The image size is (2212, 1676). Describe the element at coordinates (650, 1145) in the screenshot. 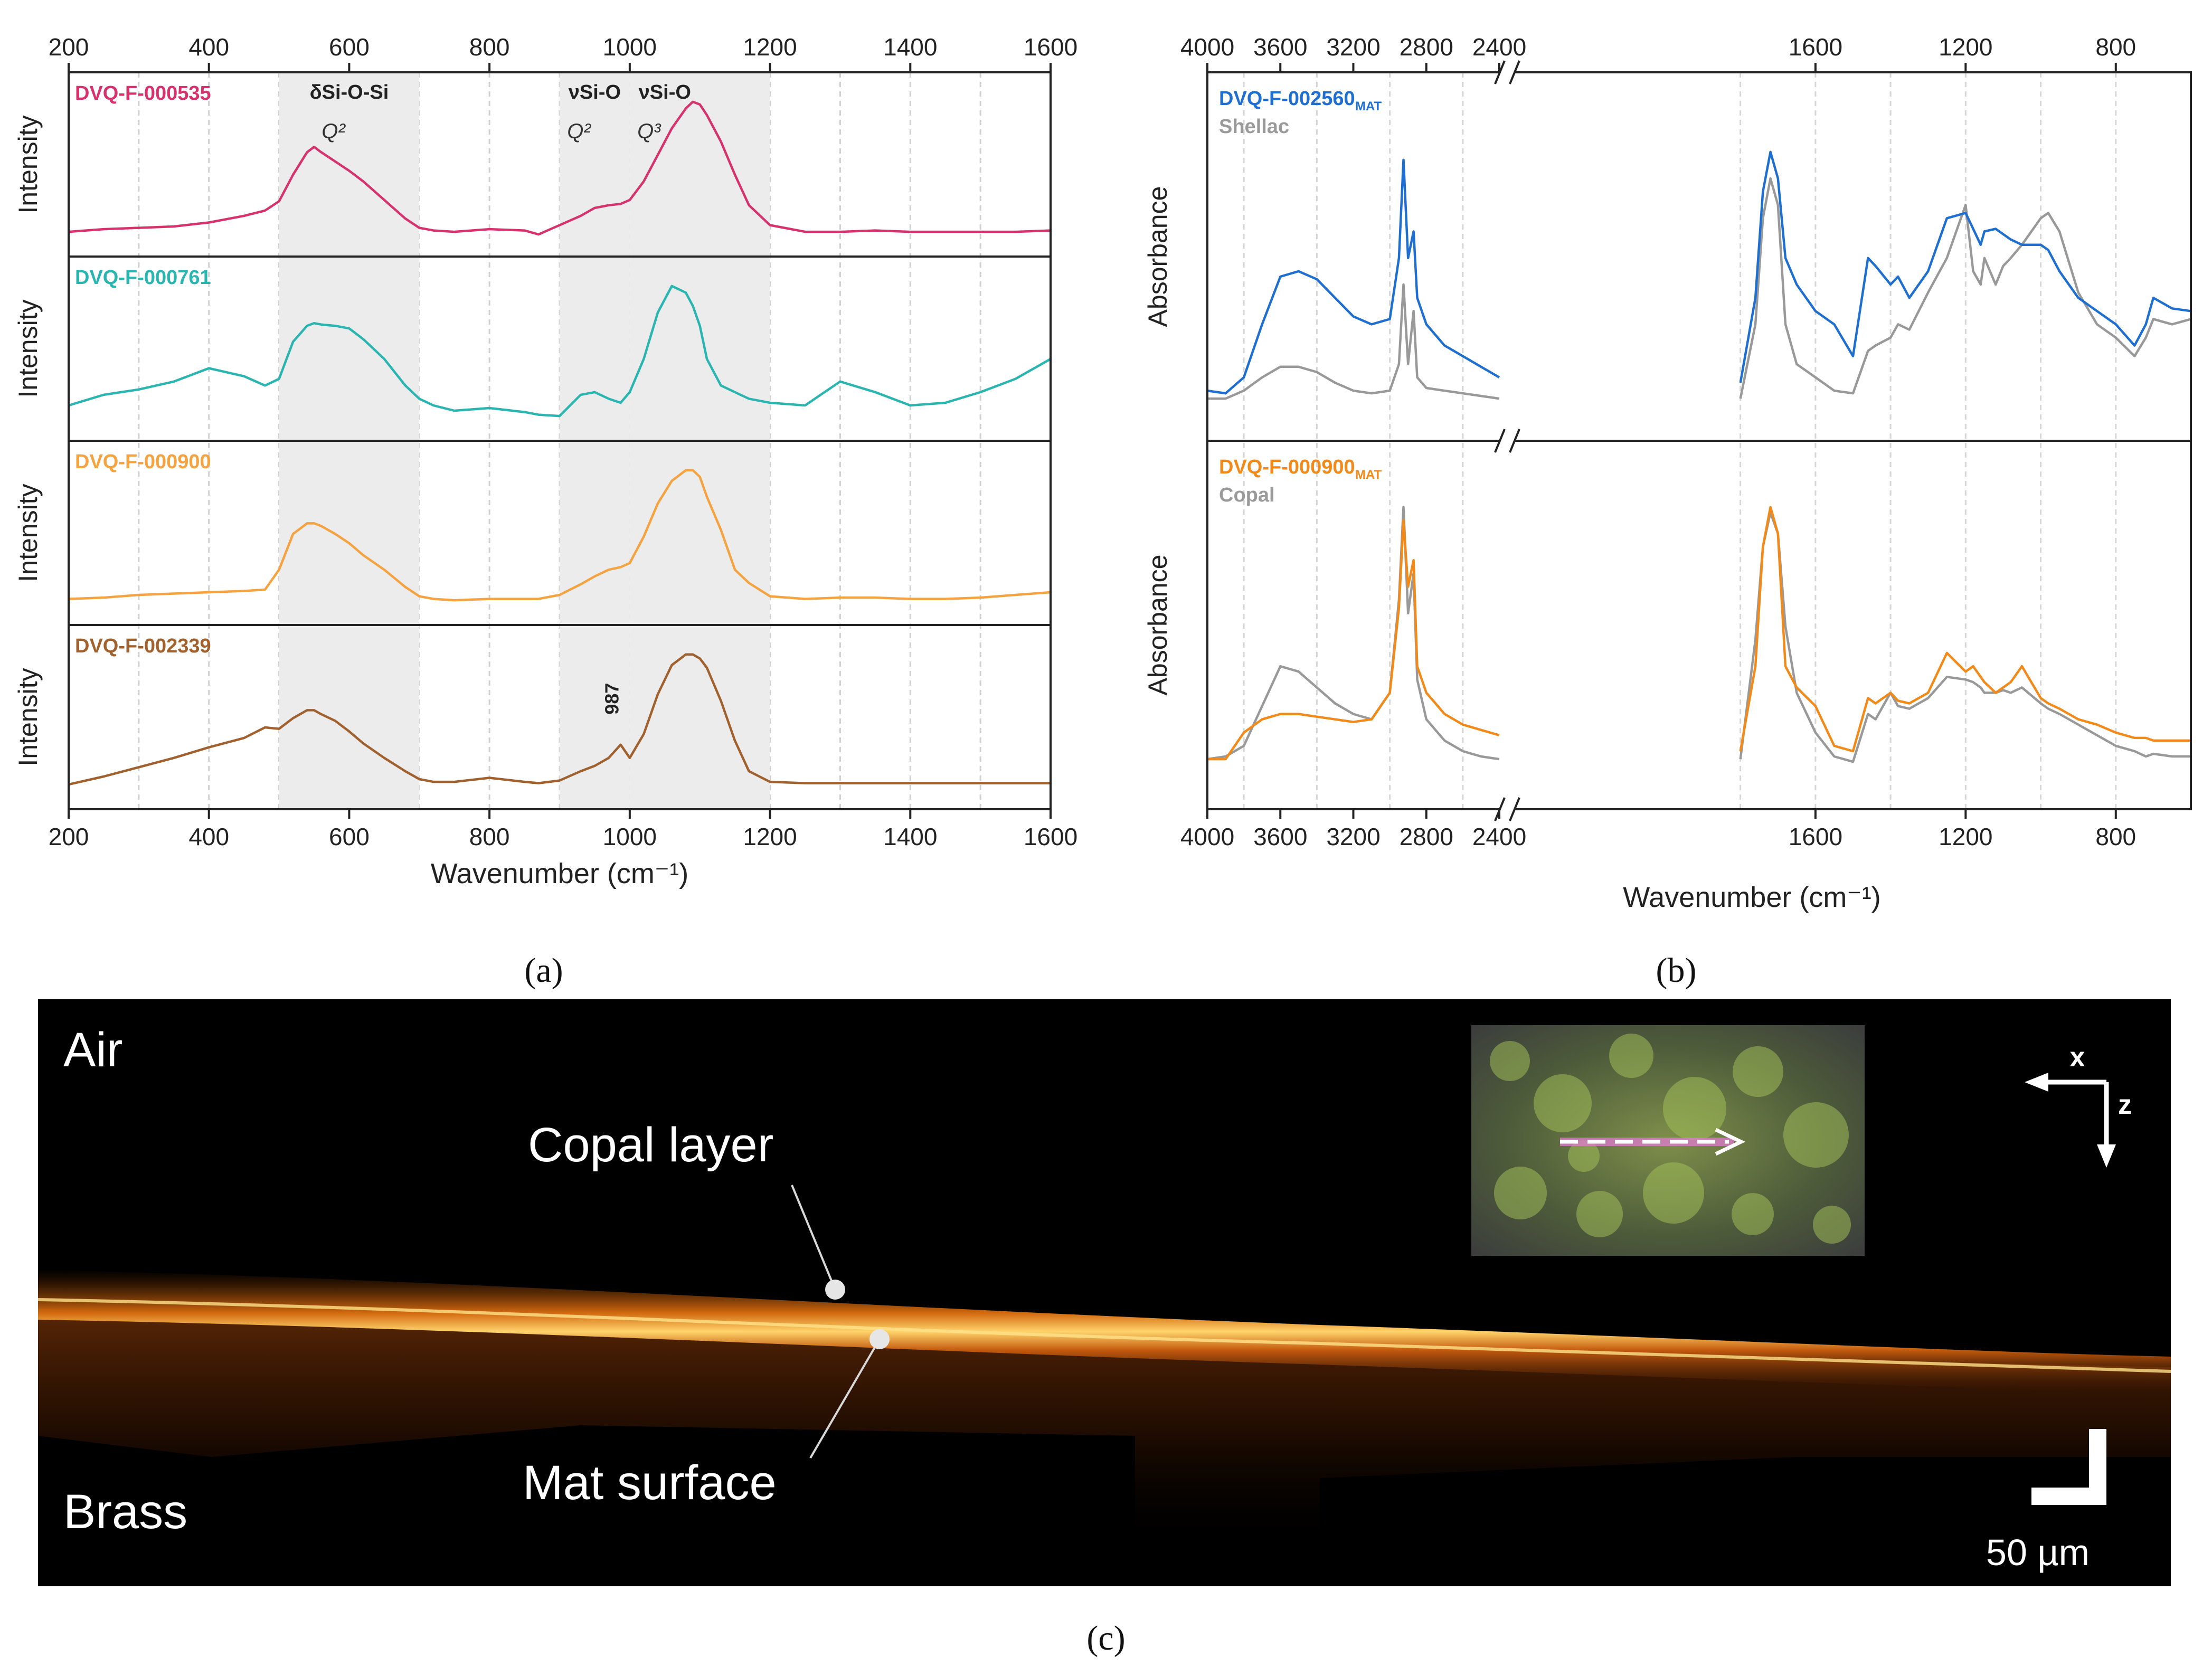

I see `label-copal-layer: Copal layer` at that location.